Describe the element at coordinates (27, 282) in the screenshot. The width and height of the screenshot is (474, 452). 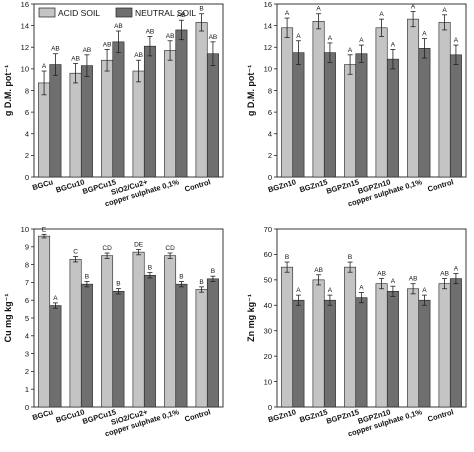
I see `y-tick-label: 7` at that location.